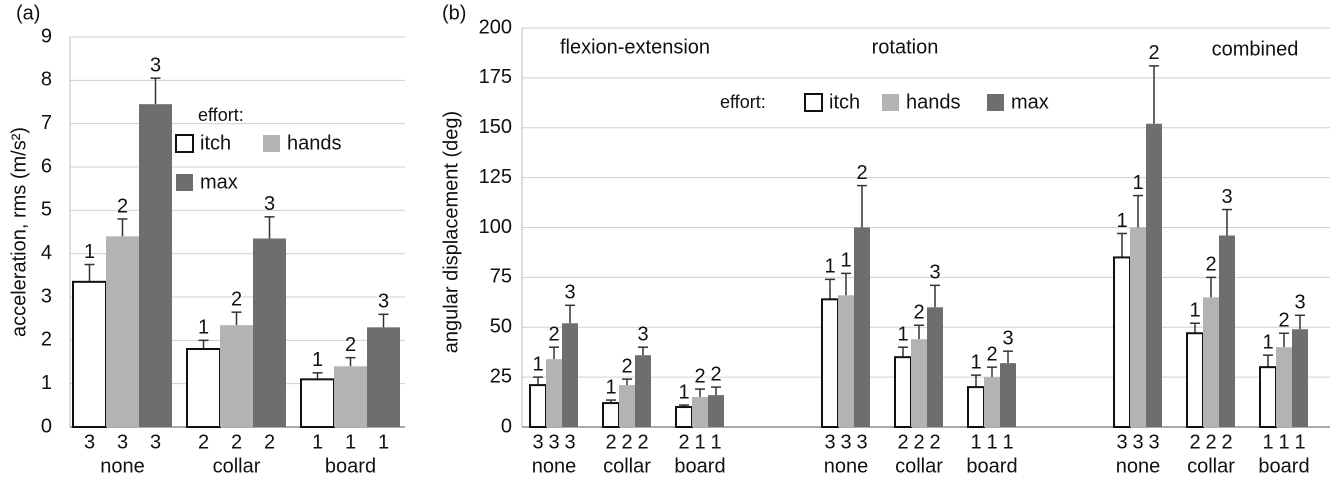 The height and width of the screenshot is (483, 1333). I want to click on y-tick-label: 150, so click(495, 127).